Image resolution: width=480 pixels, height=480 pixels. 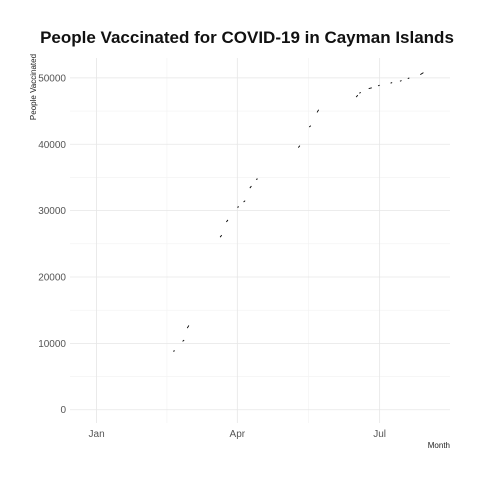 I want to click on x-axis-ticks: Jan Apr Jul, so click(x=238, y=434).